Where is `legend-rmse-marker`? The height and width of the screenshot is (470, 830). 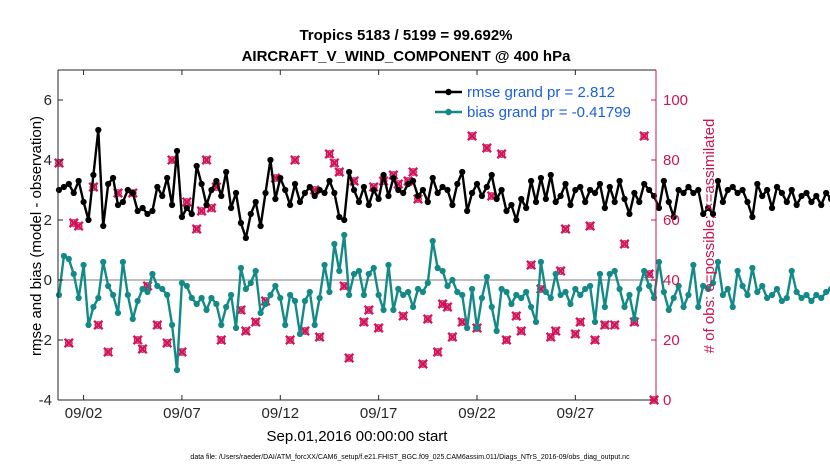
legend-rmse-marker is located at coordinates (448, 92).